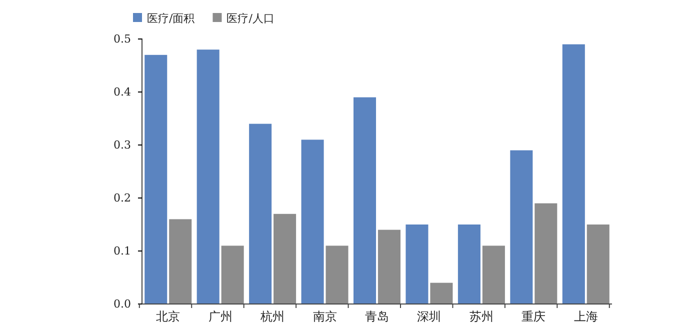  What do you see at coordinates (272, 317) in the screenshot?
I see `x-tick-label: 杭州` at bounding box center [272, 317].